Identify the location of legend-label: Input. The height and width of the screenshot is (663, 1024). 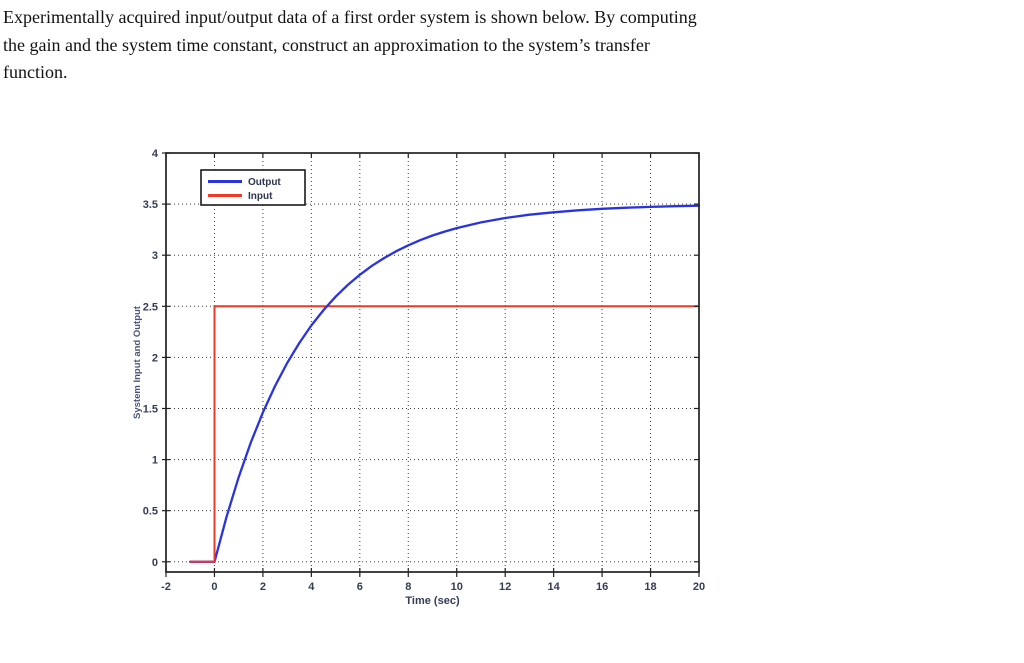
(260, 196).